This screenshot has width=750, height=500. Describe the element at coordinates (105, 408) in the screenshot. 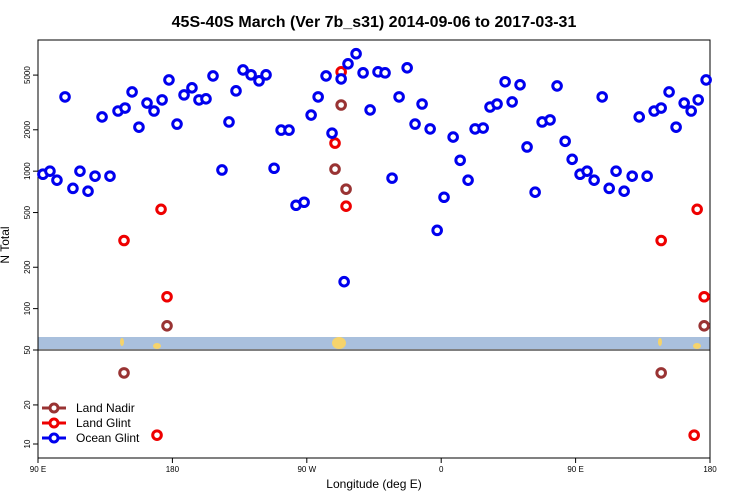

I see `legend-label: Land Nadir` at that location.